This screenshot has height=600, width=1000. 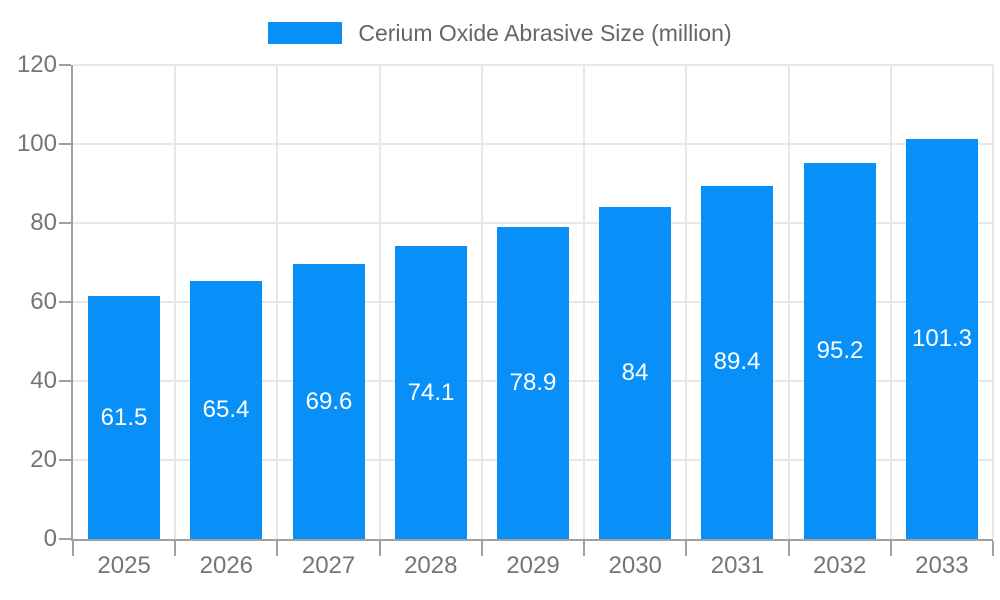 I want to click on bar-value-label: 61.5, so click(x=124, y=417).